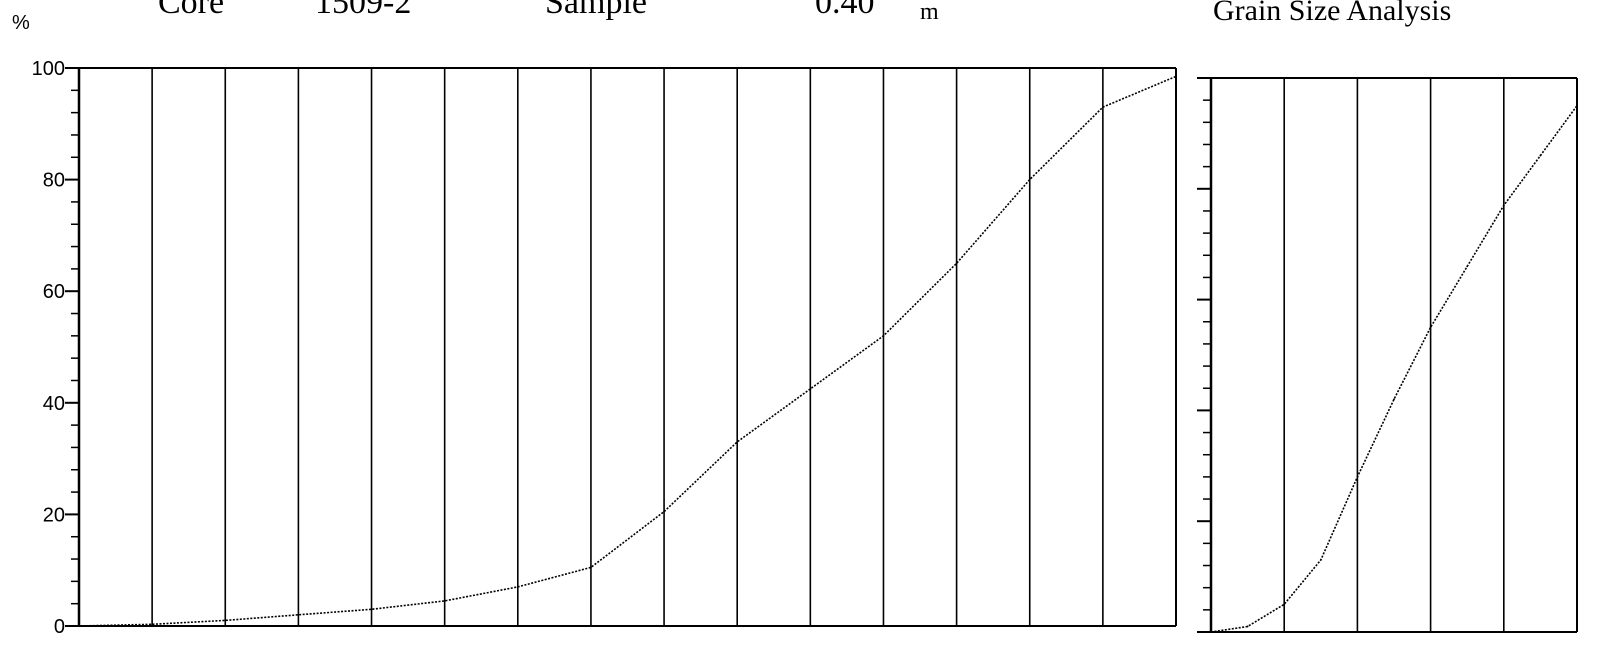 The image size is (1611, 650). Describe the element at coordinates (845, 10) in the screenshot. I see `depth-value: 0.40` at that location.